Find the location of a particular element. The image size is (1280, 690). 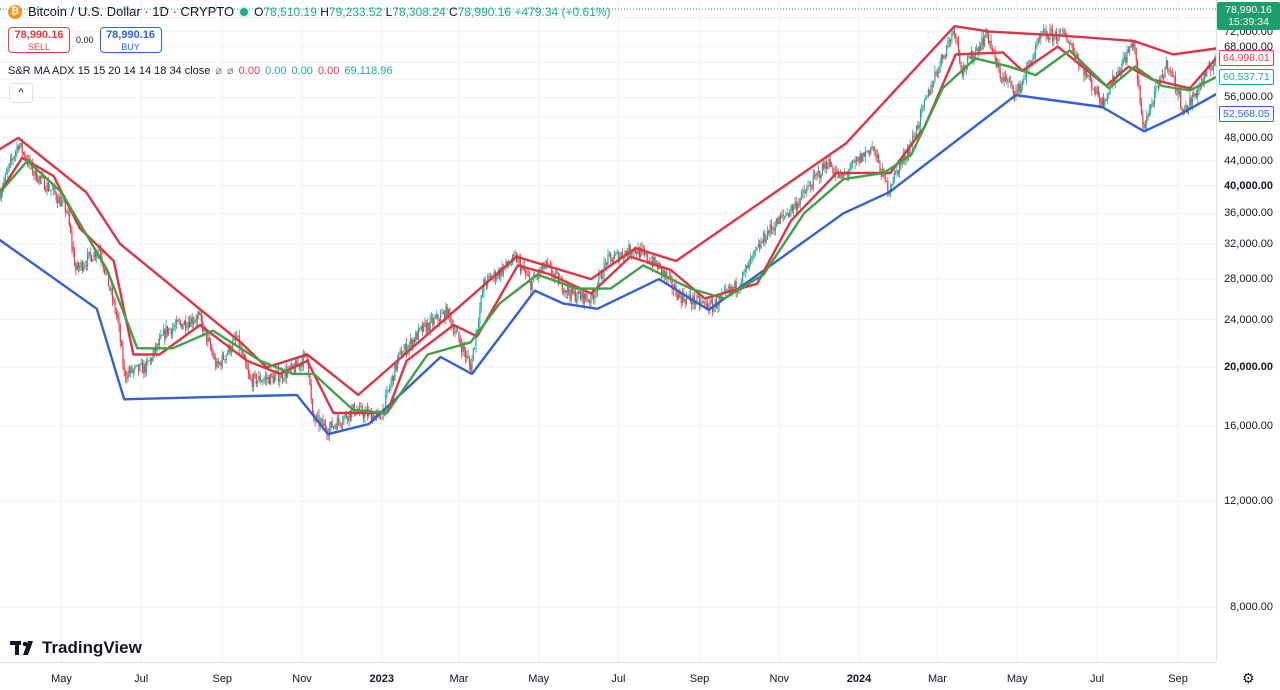

visibility-icon: ⌀ is located at coordinates (230, 71).